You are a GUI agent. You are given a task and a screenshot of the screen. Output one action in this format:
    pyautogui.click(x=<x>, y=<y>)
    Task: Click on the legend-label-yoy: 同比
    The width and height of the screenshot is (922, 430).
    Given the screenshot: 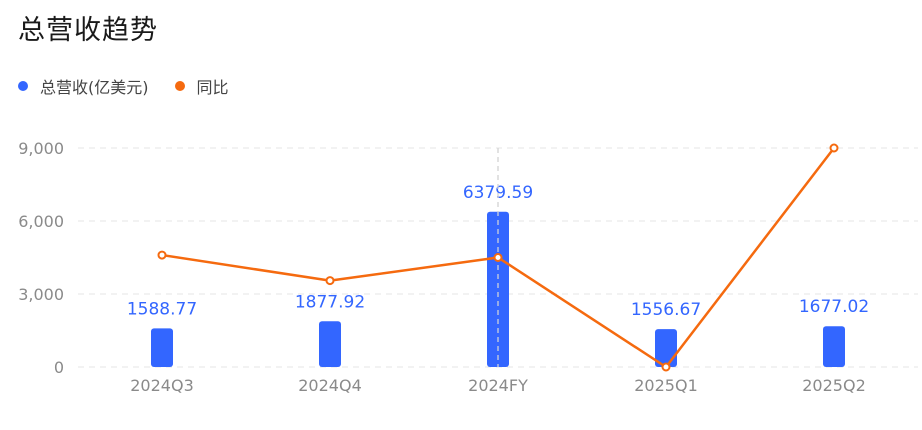 What is the action you would take?
    pyautogui.click(x=212, y=87)
    